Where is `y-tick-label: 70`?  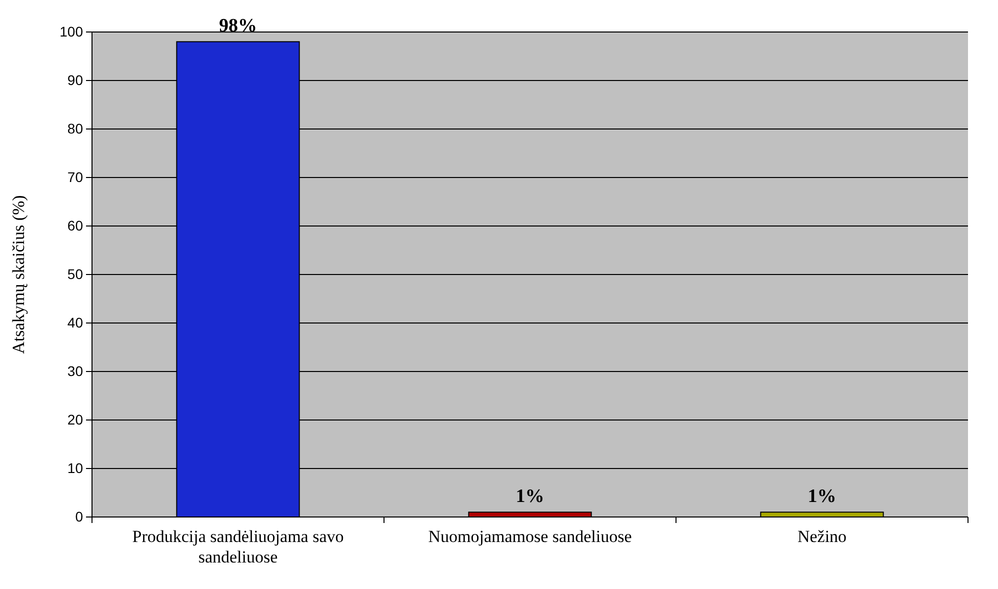 y-tick-label: 70 is located at coordinates (75, 176).